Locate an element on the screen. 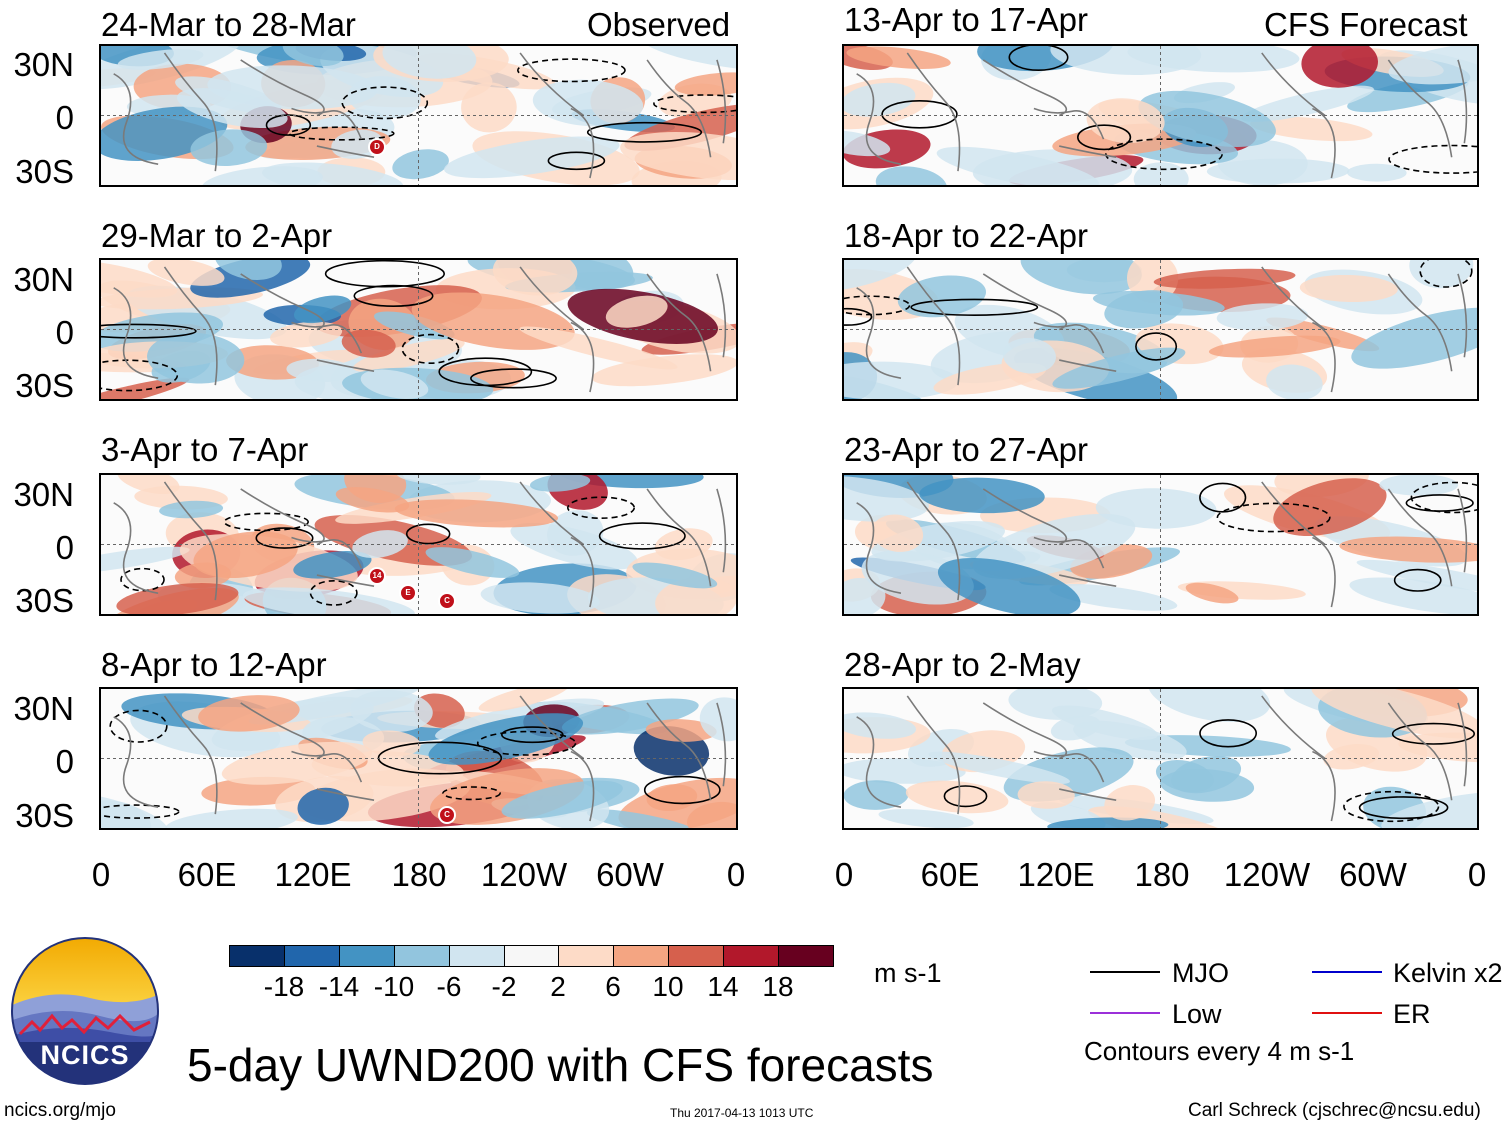 Image resolution: width=1510 pixels, height=1127 pixels. footer-timestamp: Thu 2017-04-13 1013 UTC is located at coordinates (742, 1113).